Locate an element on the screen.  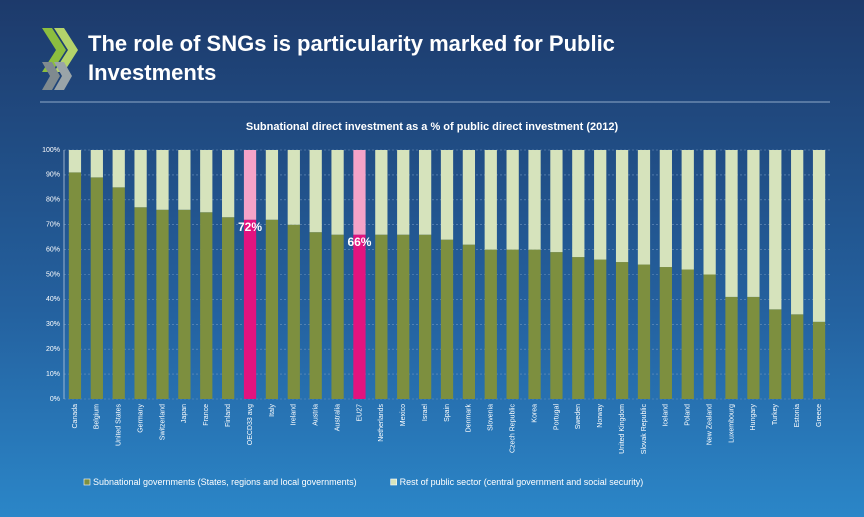
x-tick-label: Israel is located at coordinates (425, 413).